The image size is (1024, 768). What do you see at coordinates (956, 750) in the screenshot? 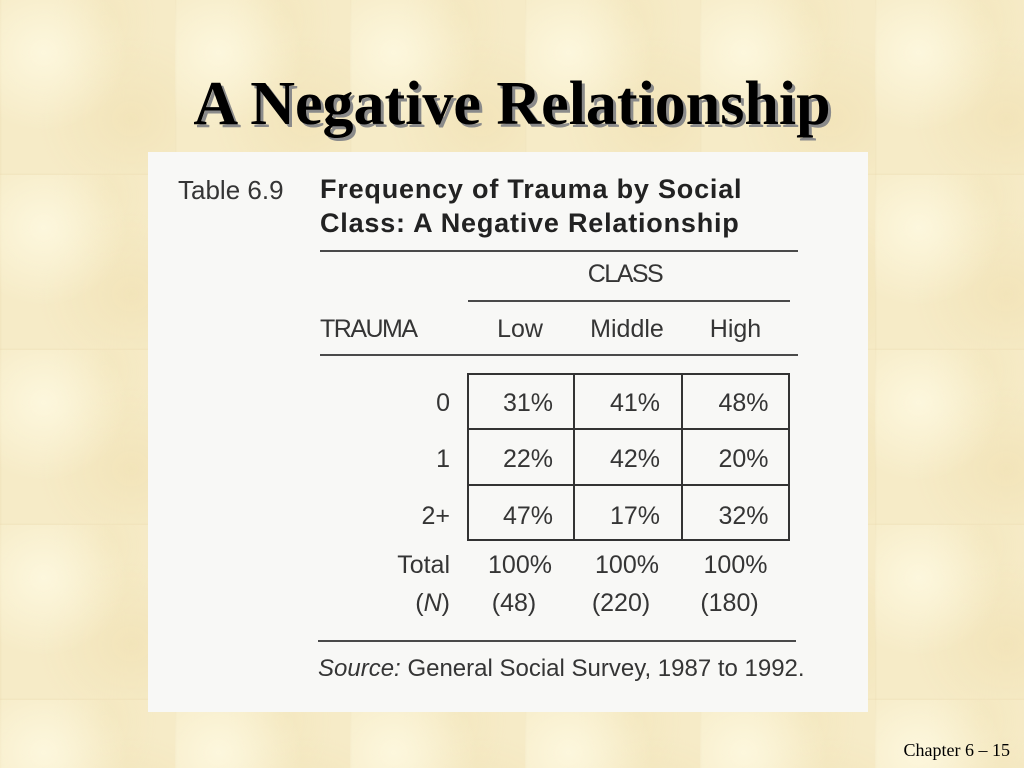
I see `slide-footer: Chapter 6 – 15` at bounding box center [956, 750].